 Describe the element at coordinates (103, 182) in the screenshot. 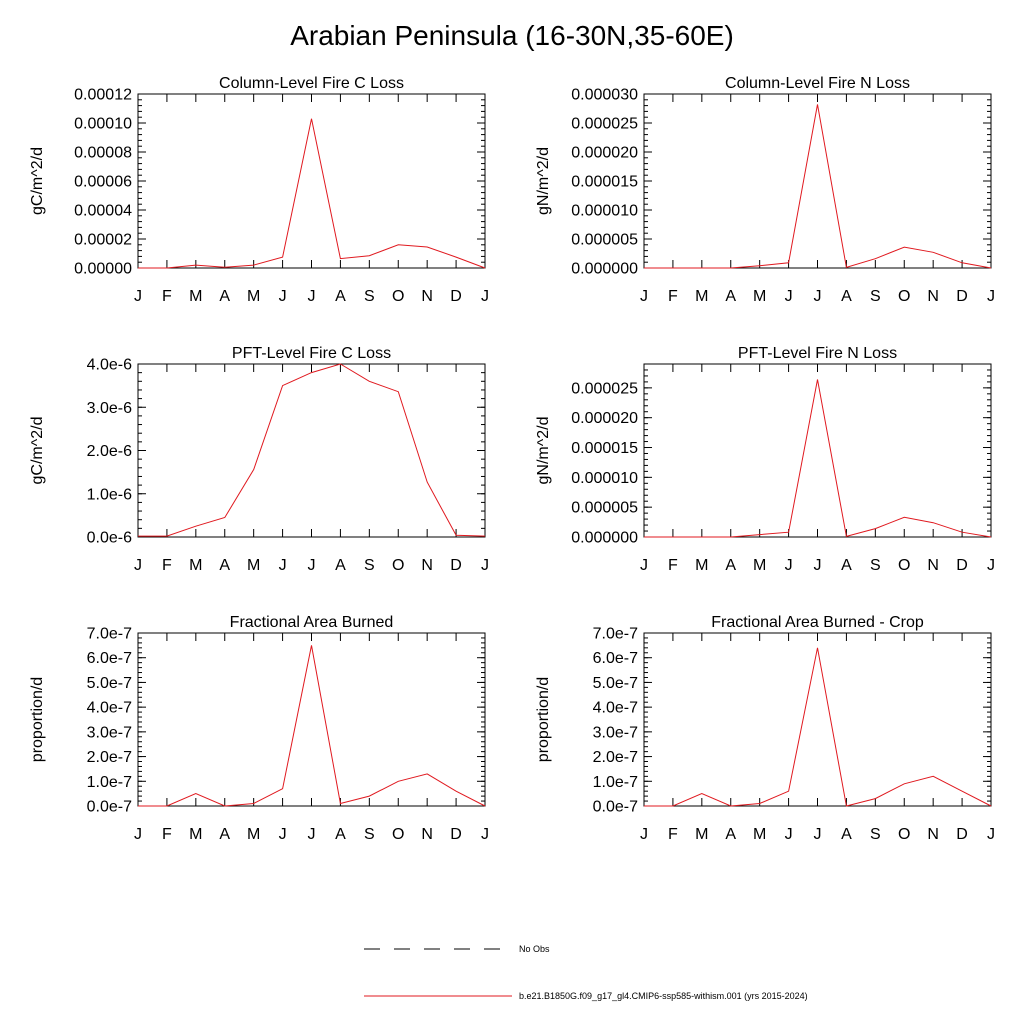

I see `y-tick-label: 0.00006` at that location.